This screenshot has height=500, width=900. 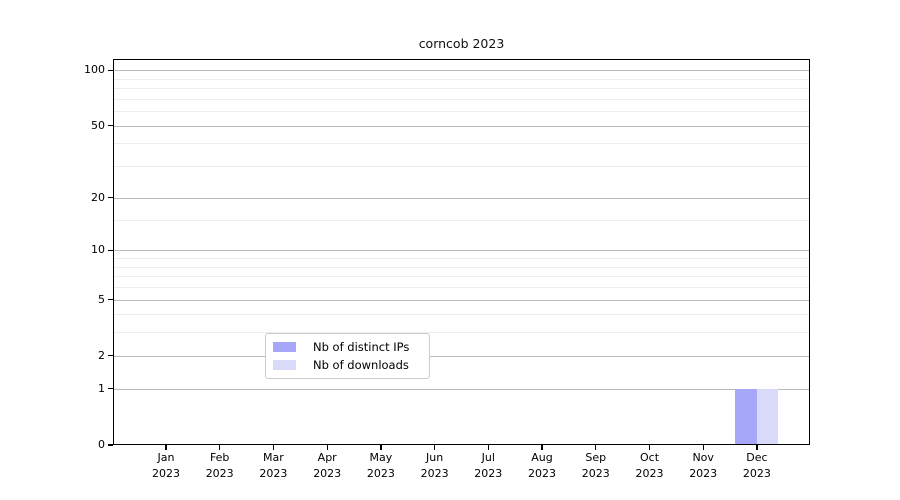 What do you see at coordinates (101, 388) in the screenshot?
I see `y-tick-label-1: 1` at bounding box center [101, 388].